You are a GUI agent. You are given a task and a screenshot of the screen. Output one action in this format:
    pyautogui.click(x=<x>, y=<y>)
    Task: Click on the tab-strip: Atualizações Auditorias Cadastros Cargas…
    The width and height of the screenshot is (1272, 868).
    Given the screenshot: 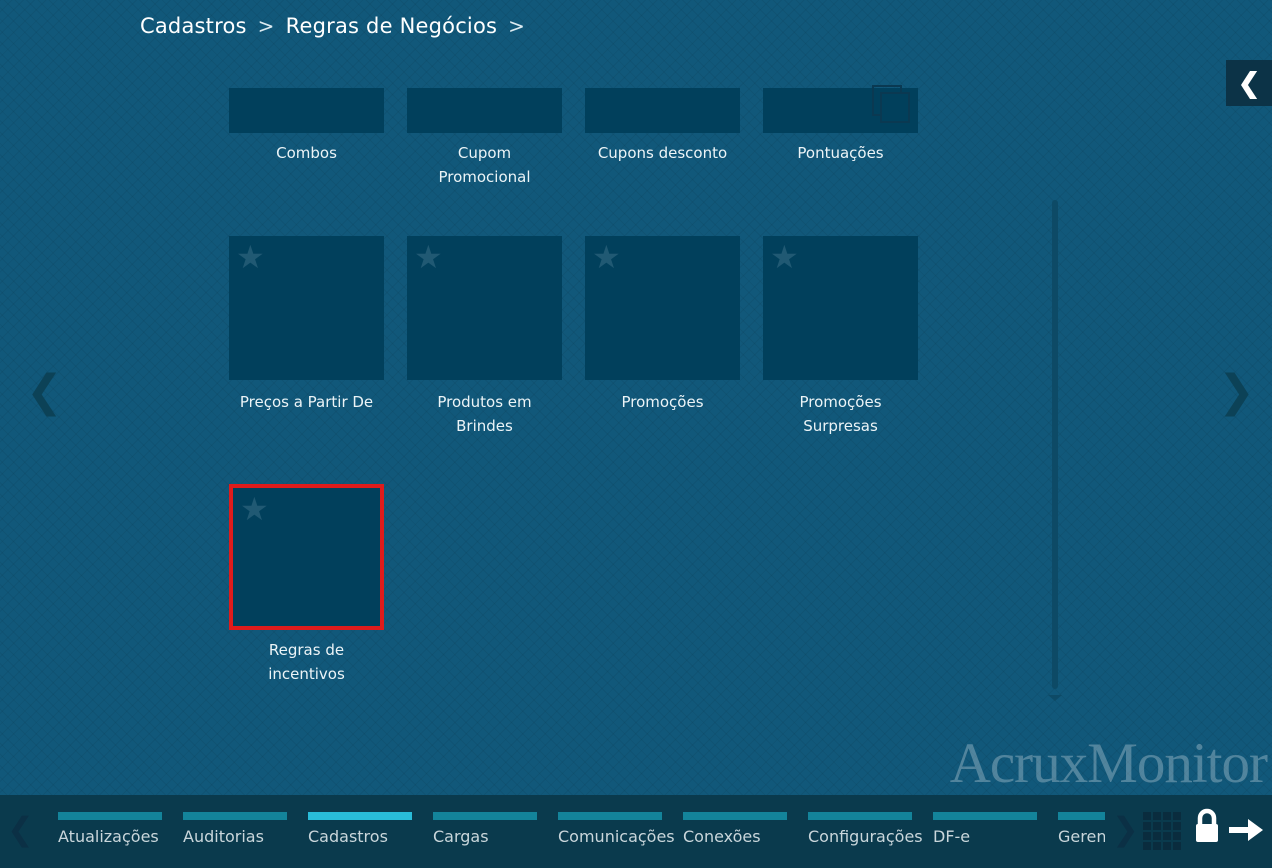 What is the action you would take?
    pyautogui.click(x=581, y=837)
    